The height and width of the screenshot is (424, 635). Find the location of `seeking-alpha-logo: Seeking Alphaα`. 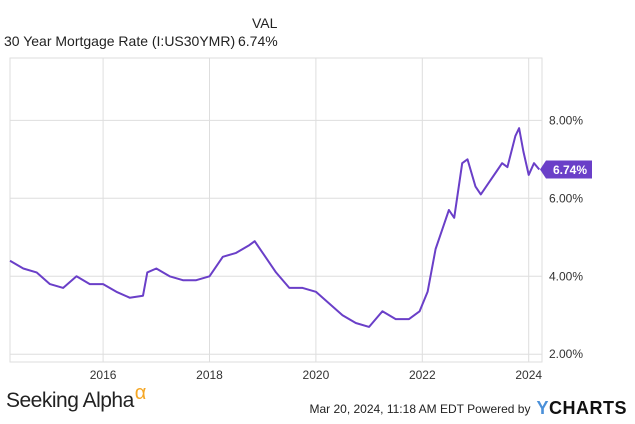

seeking-alpha-logo: Seeking Alphaα is located at coordinates (76, 397).